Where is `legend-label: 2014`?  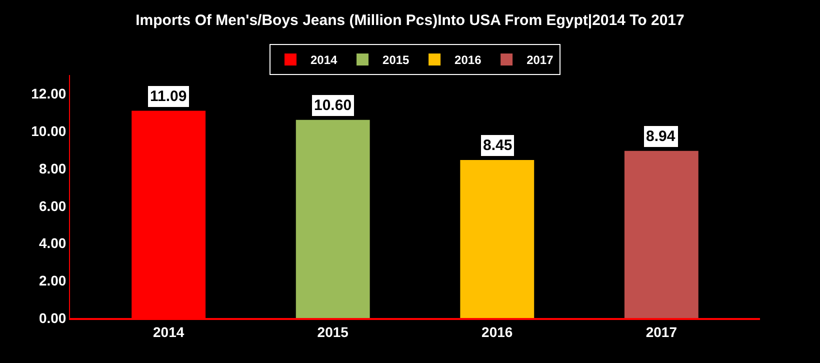 legend-label: 2014 is located at coordinates (324, 60).